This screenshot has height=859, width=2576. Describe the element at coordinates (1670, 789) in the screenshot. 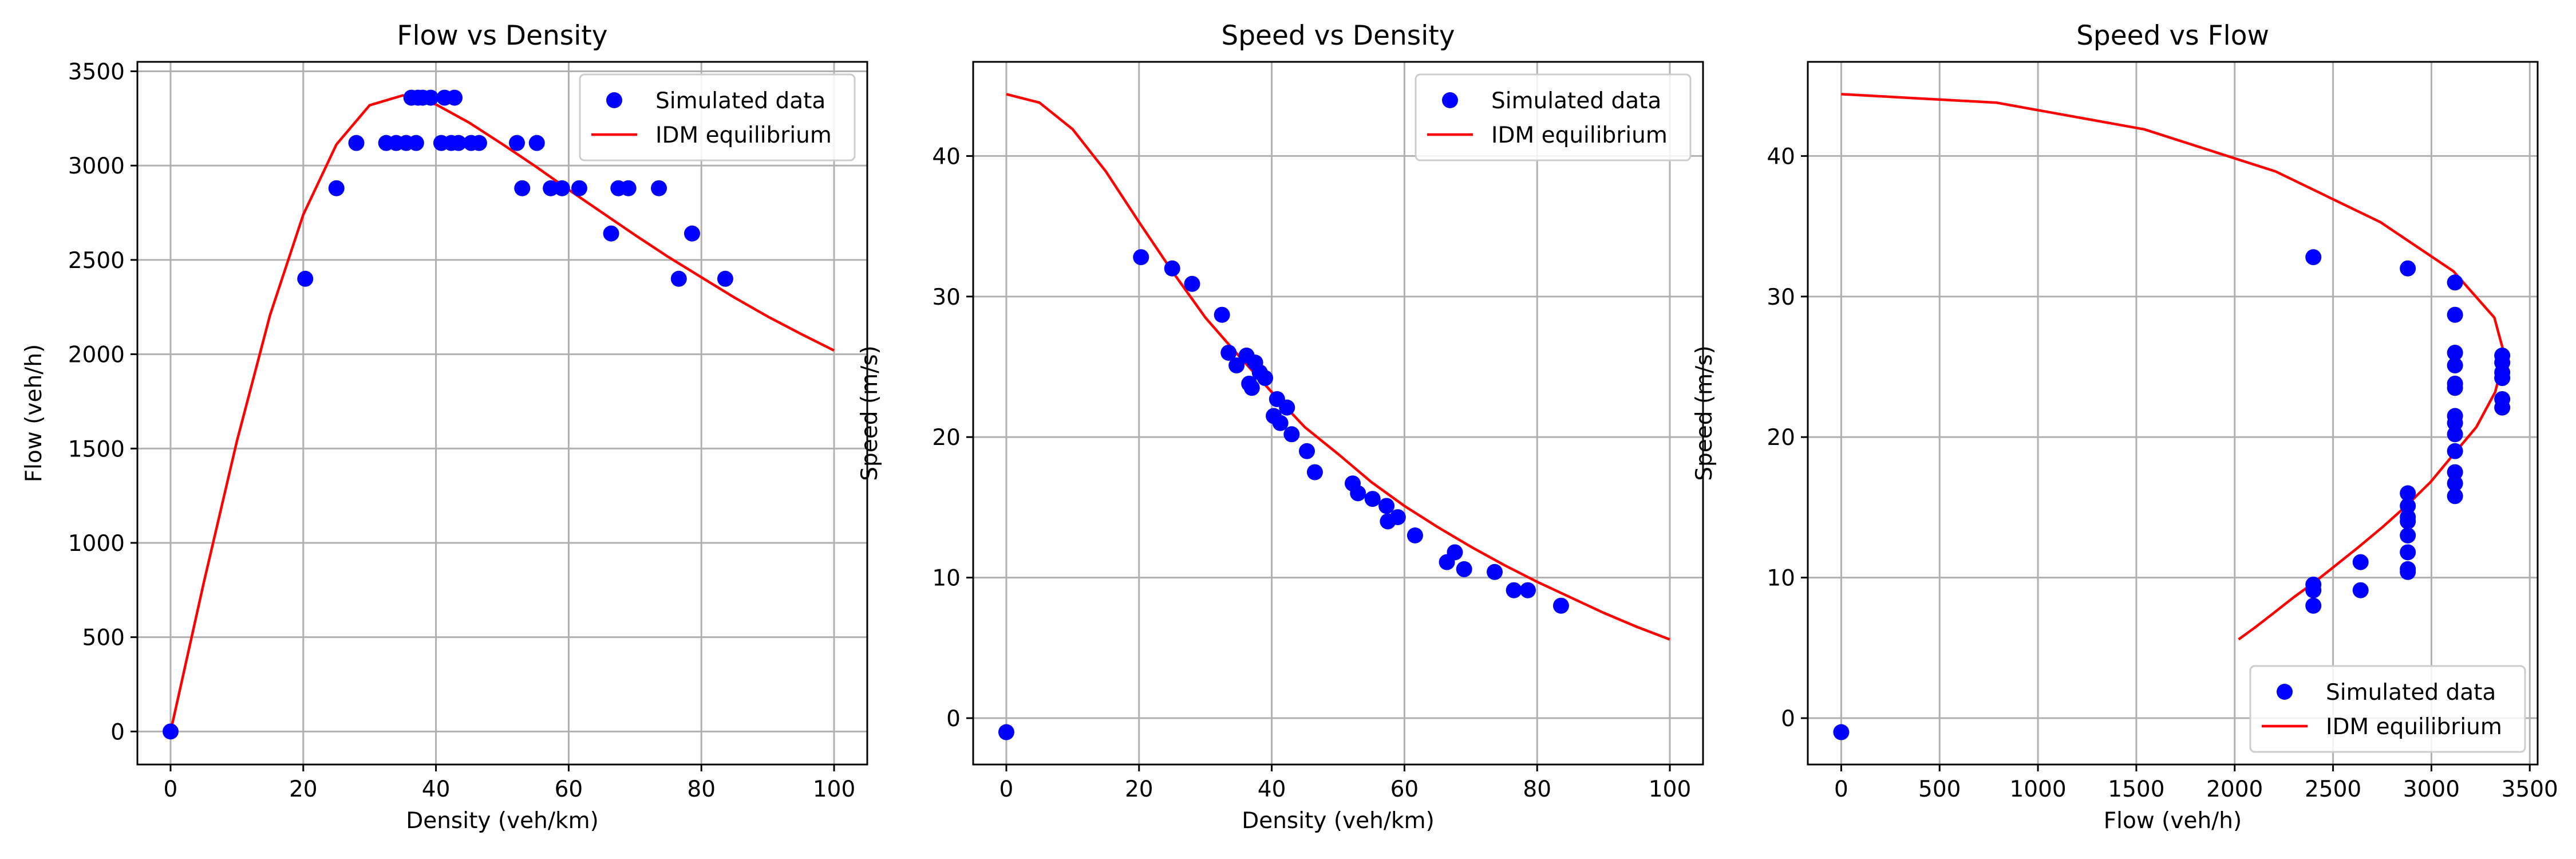

I see `x-tick-label: 100` at that location.